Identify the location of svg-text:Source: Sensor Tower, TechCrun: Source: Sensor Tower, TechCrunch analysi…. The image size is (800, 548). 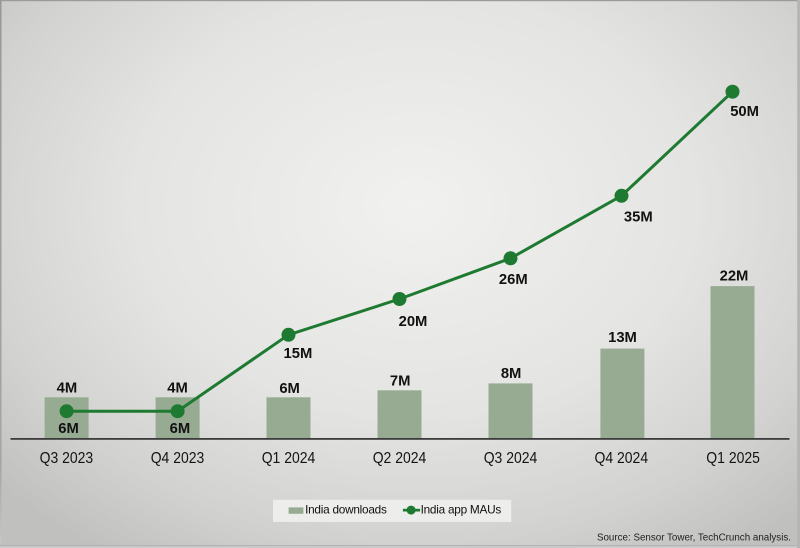
(694, 538).